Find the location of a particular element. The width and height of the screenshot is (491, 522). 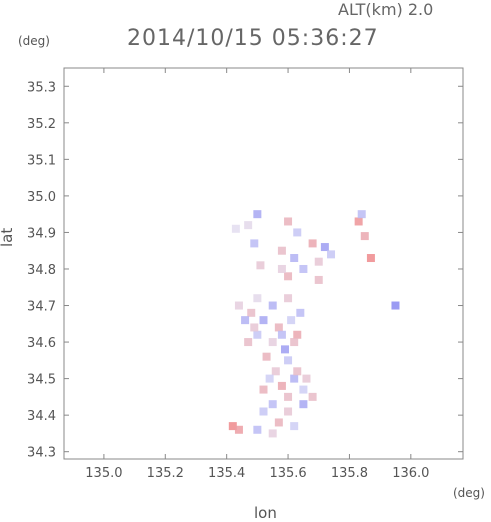

x-tick-label: 135.2 is located at coordinates (165, 473).